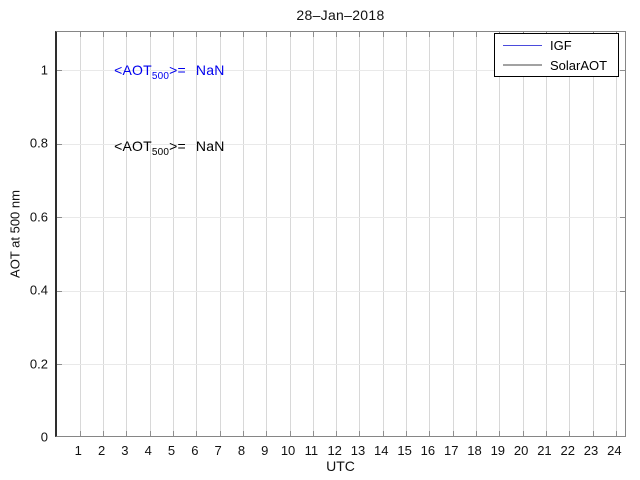  I want to click on x-tick-label: 20, so click(521, 450).